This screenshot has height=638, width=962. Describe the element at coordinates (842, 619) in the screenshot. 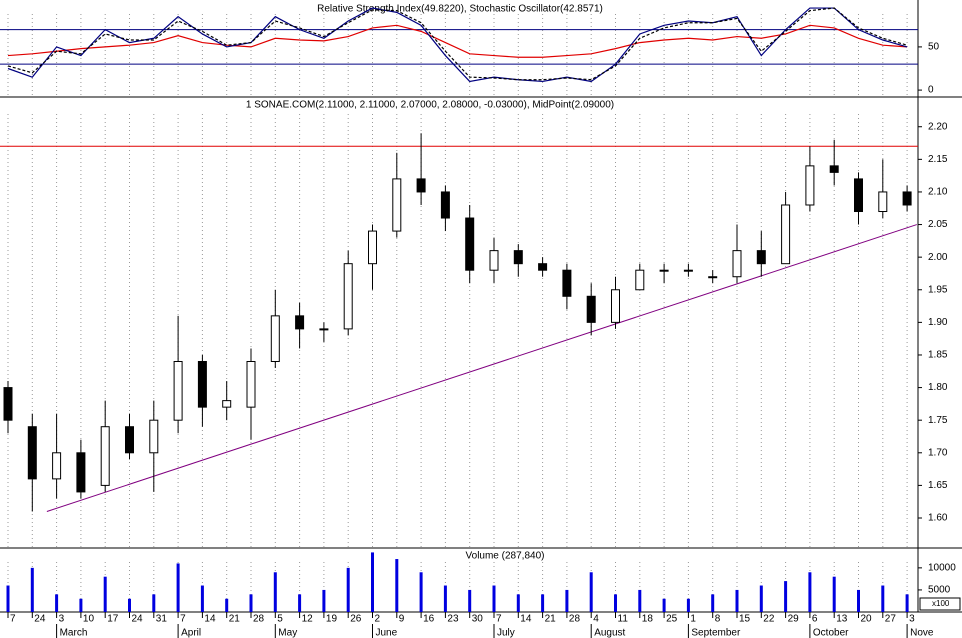

I see `x-tick-label: 13` at that location.